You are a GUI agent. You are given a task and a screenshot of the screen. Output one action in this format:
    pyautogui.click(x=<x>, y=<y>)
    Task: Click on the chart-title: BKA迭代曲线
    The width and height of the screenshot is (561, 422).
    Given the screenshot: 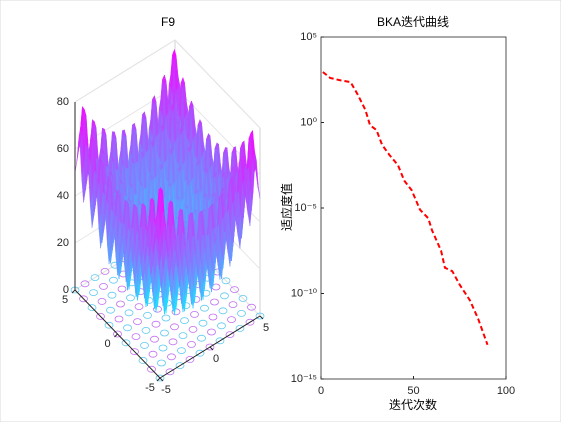 What is the action you would take?
    pyautogui.click(x=413, y=22)
    